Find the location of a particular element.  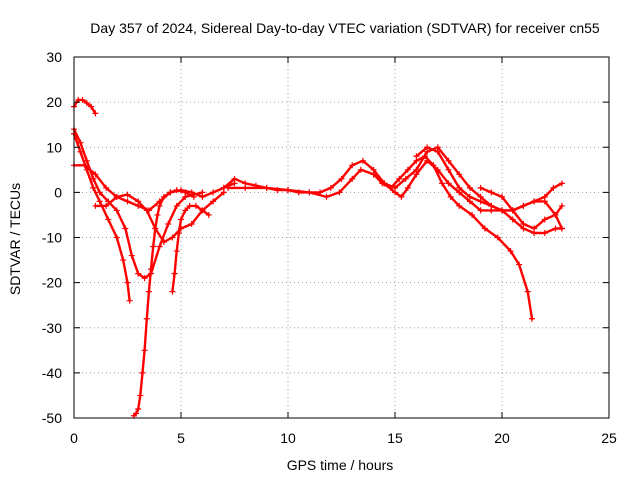

y-tick-label: -30 is located at coordinates (52, 328).